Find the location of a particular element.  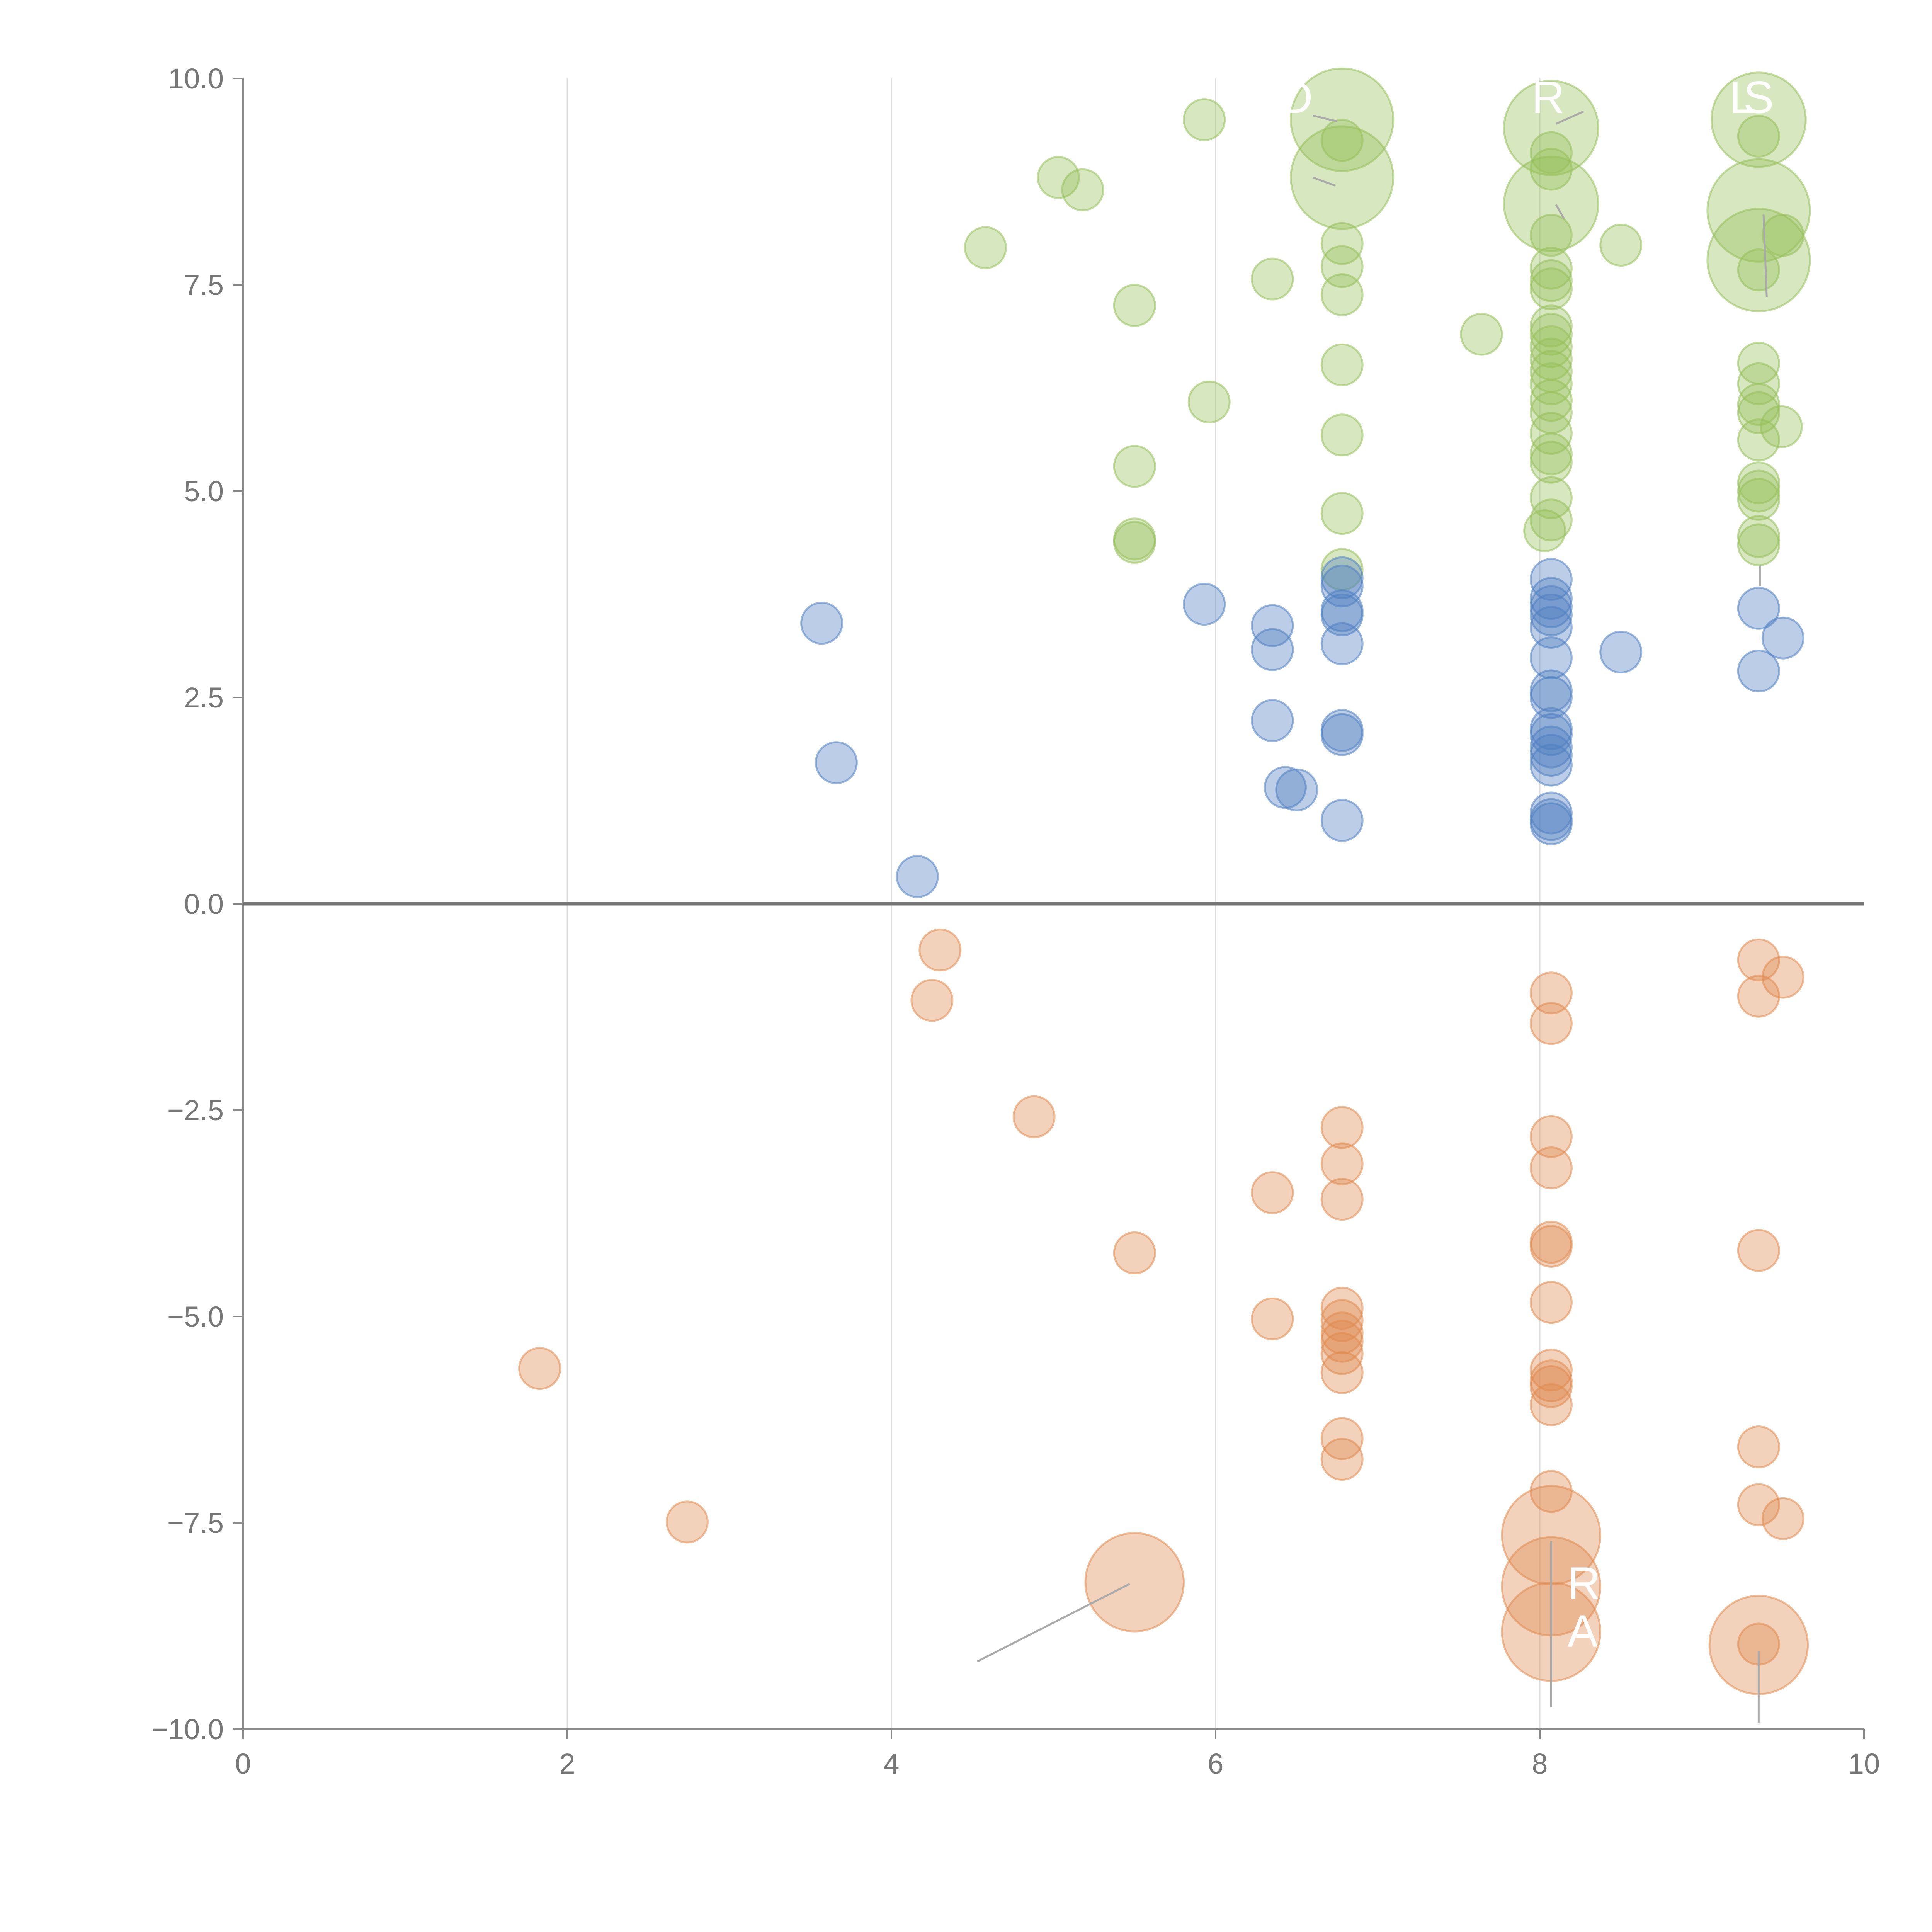

point-label: R is located at coordinates (1584, 1584).